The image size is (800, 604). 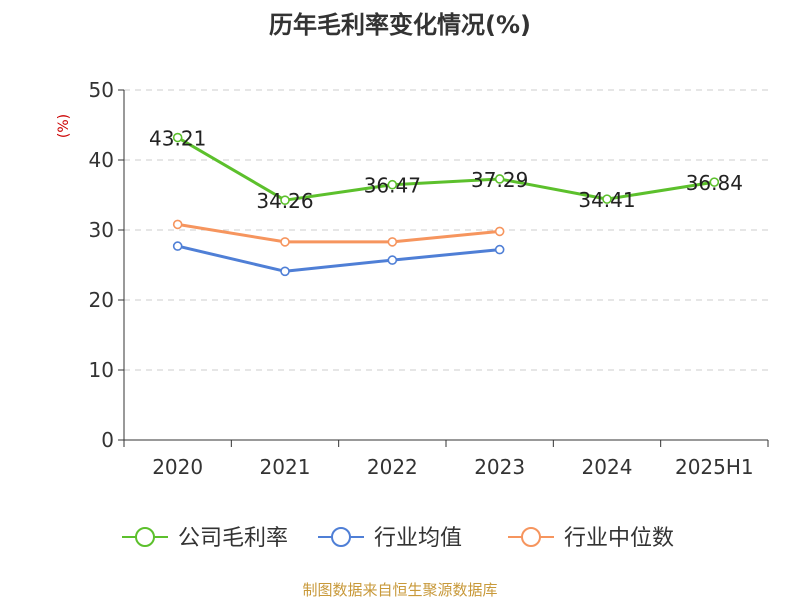 What do you see at coordinates (101, 90) in the screenshot?
I see `y-tick-label: 50` at bounding box center [101, 90].